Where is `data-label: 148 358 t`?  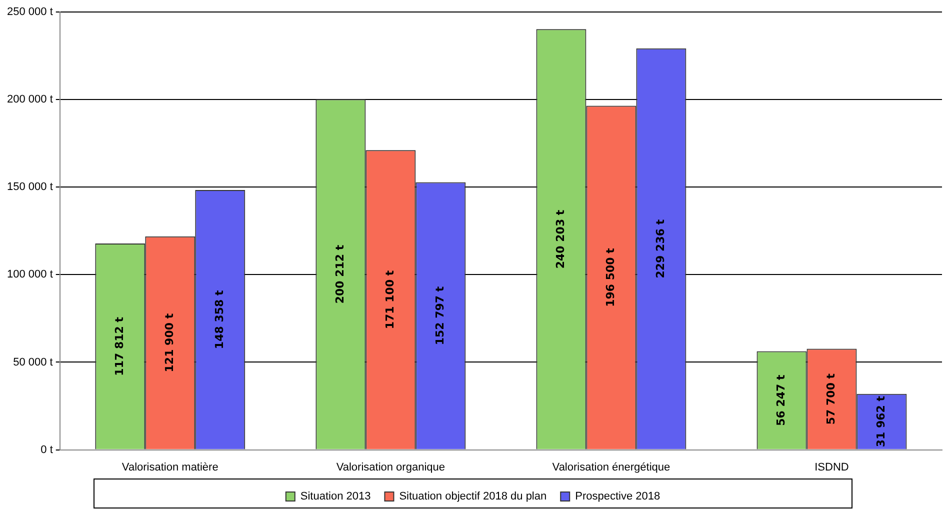 data-label: 148 358 t is located at coordinates (219, 320).